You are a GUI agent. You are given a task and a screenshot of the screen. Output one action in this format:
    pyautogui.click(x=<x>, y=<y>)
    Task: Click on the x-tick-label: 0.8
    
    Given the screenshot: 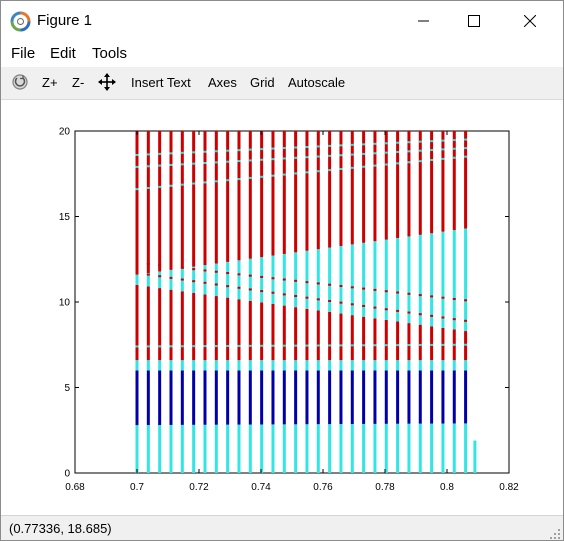 What is the action you would take?
    pyautogui.click(x=447, y=487)
    